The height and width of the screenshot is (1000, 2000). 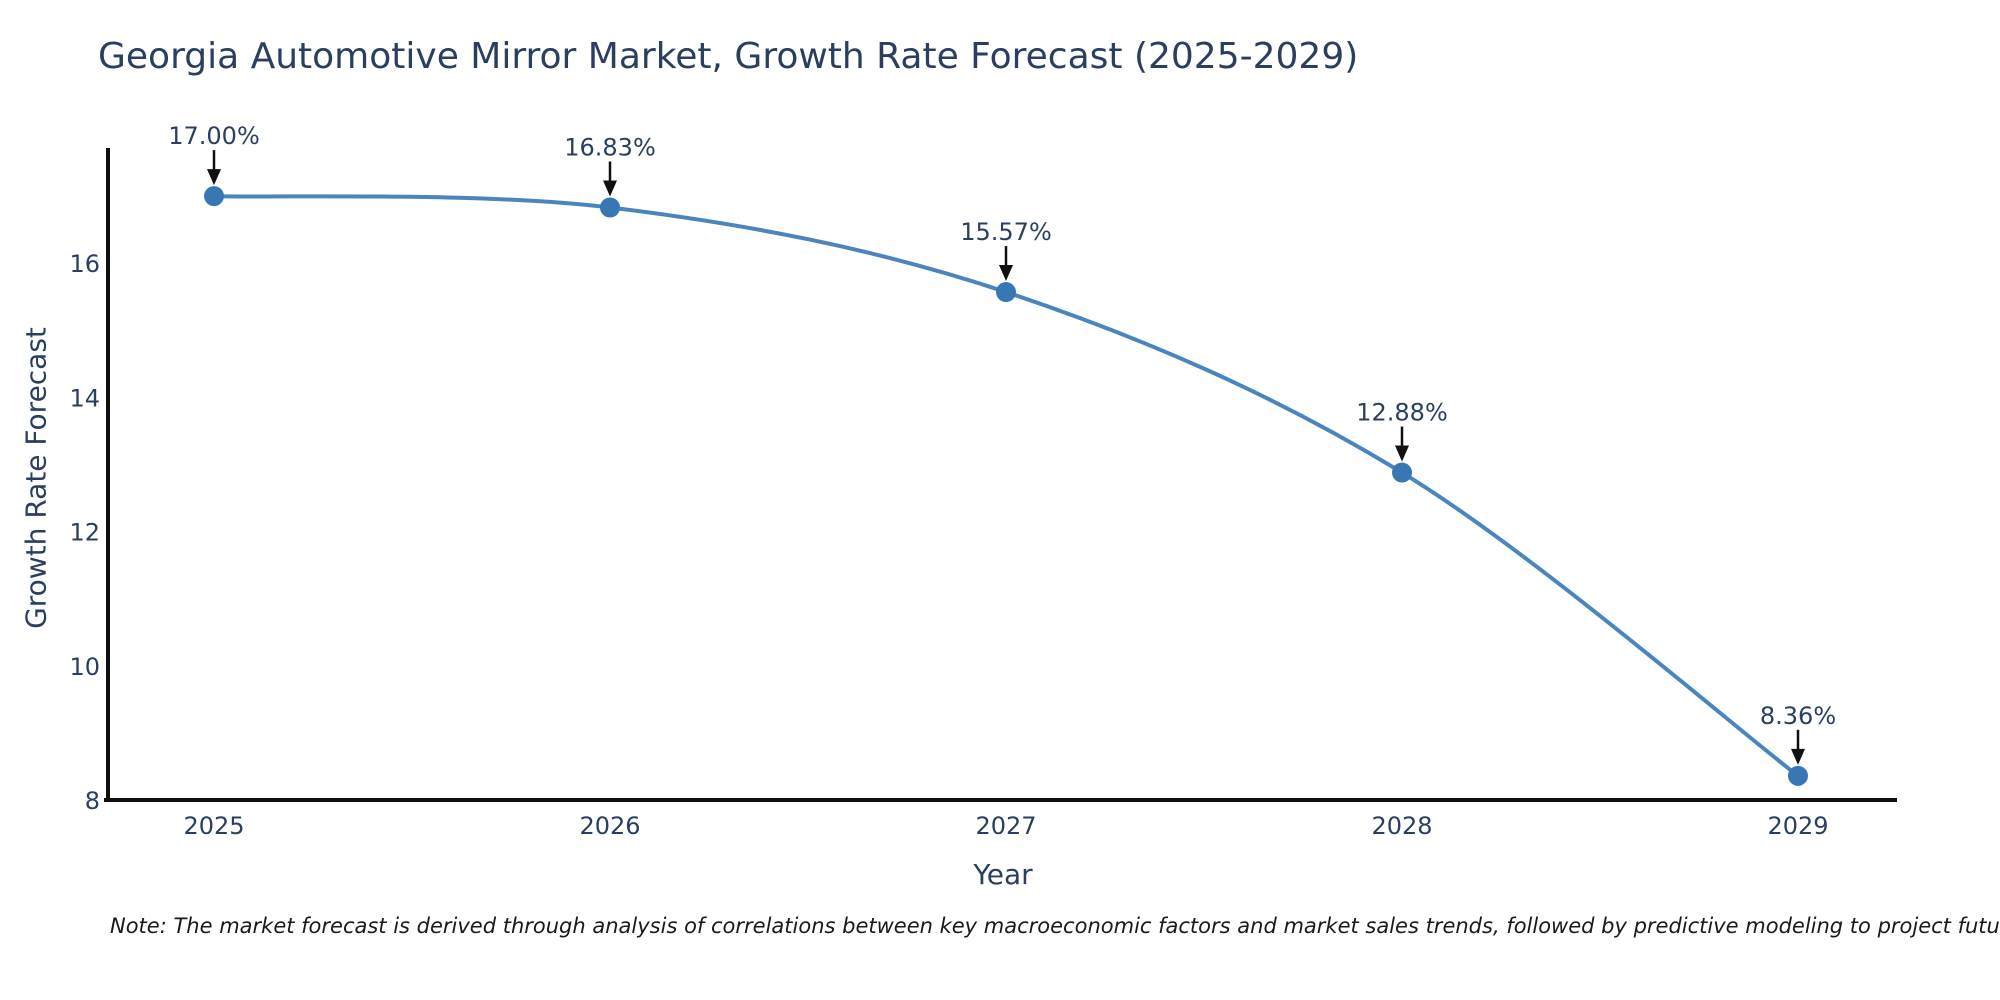 I want to click on y-tick-label: 8, so click(x=92, y=801).